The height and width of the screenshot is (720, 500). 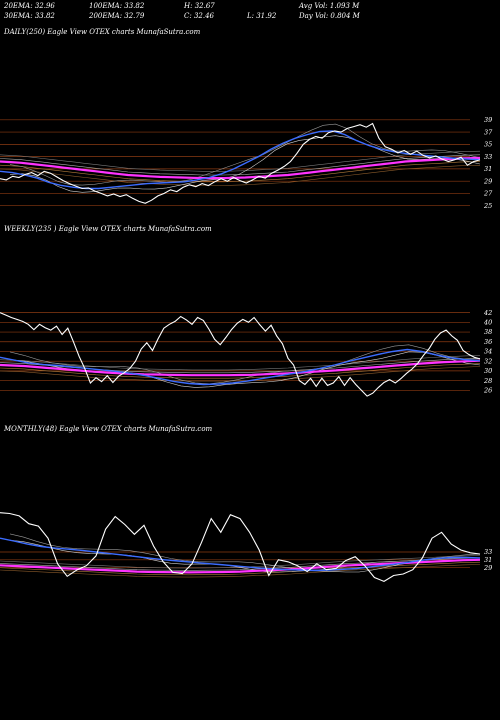 I want to click on daily-level-label: 25, so click(x=487, y=206).